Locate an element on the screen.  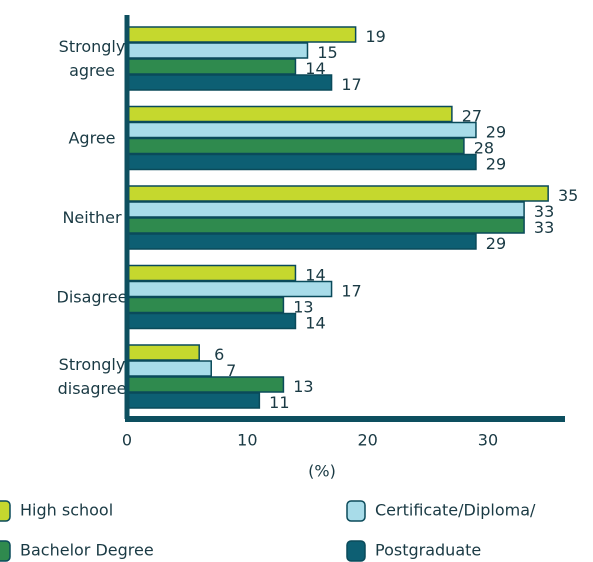
data-label: 11 is located at coordinates (279, 402).